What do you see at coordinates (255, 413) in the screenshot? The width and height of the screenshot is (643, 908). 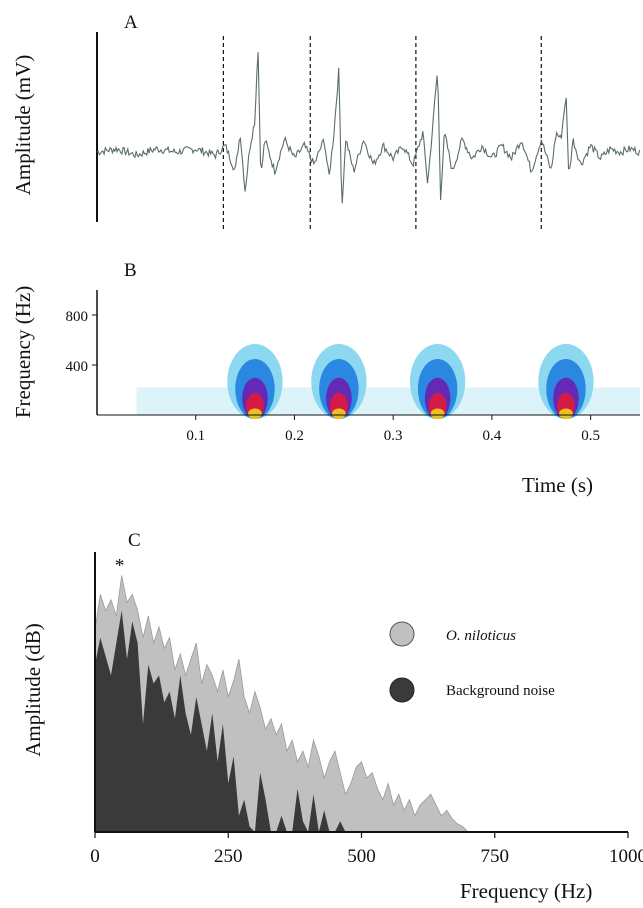 I see `spectrogram-blob-0-peak` at bounding box center [255, 413].